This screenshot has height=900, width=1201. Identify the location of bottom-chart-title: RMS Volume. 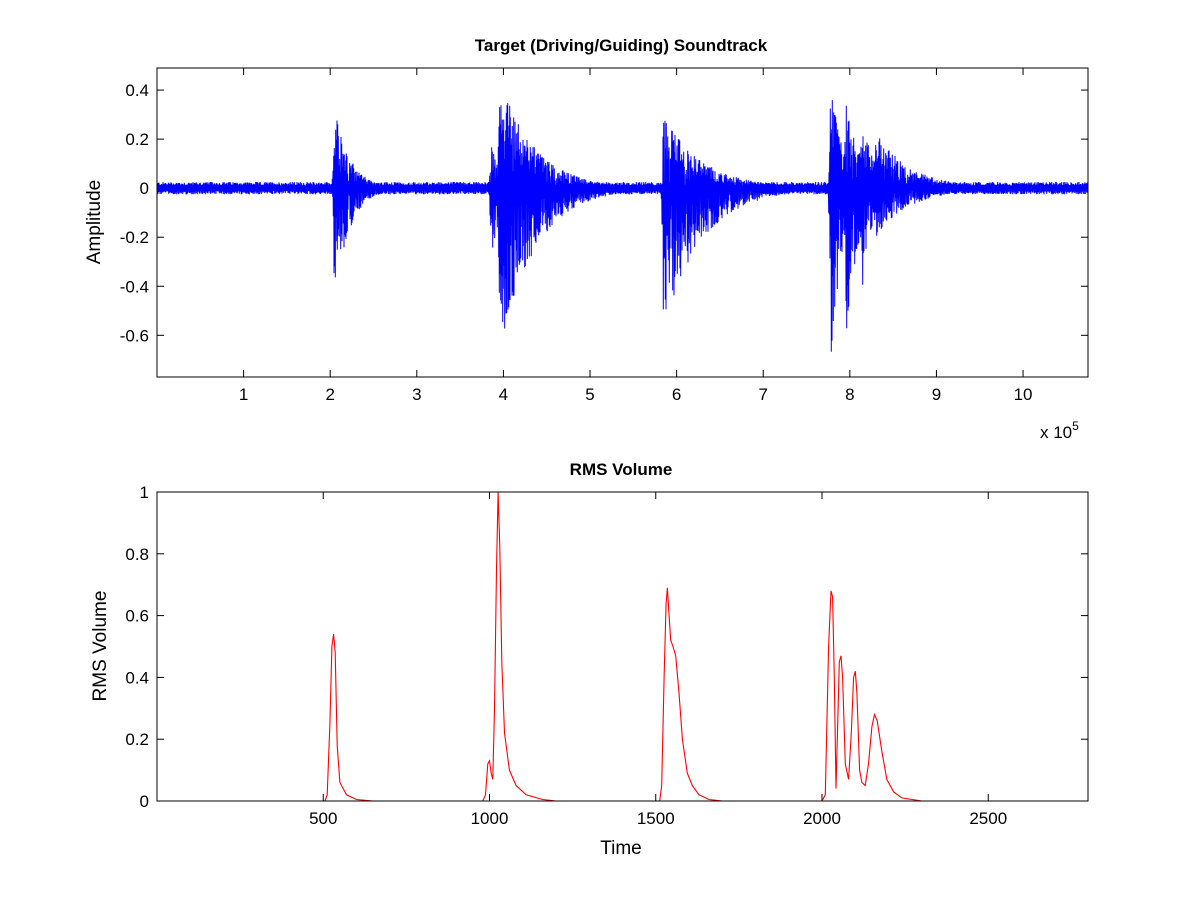
(621, 469).